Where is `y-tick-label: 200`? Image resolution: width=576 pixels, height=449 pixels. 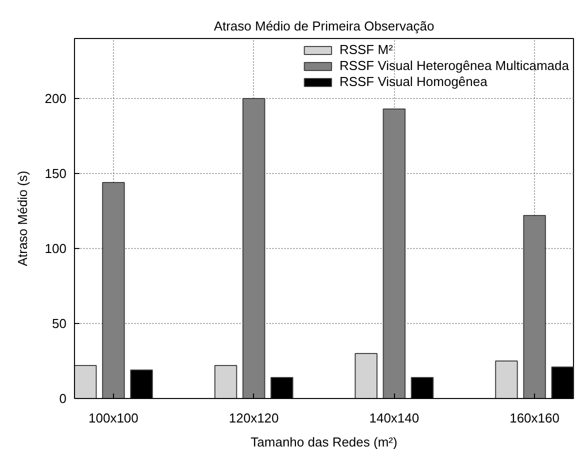 y-tick-label: 200 is located at coordinates (55, 98).